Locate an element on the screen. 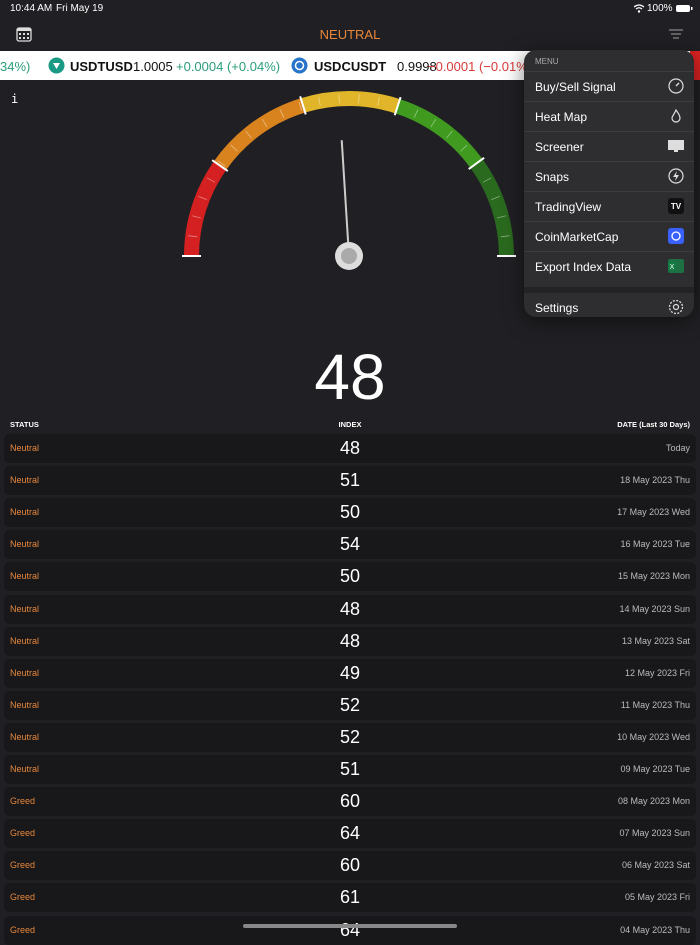  menu-item: Screener is located at coordinates (609, 146).